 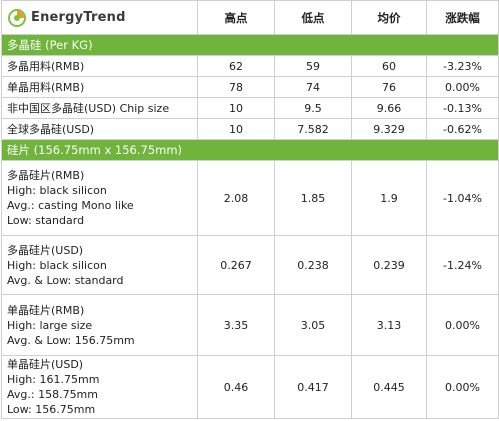 What do you see at coordinates (462, 66) in the screenshot?
I see `cell-change: -3.23%` at bounding box center [462, 66].